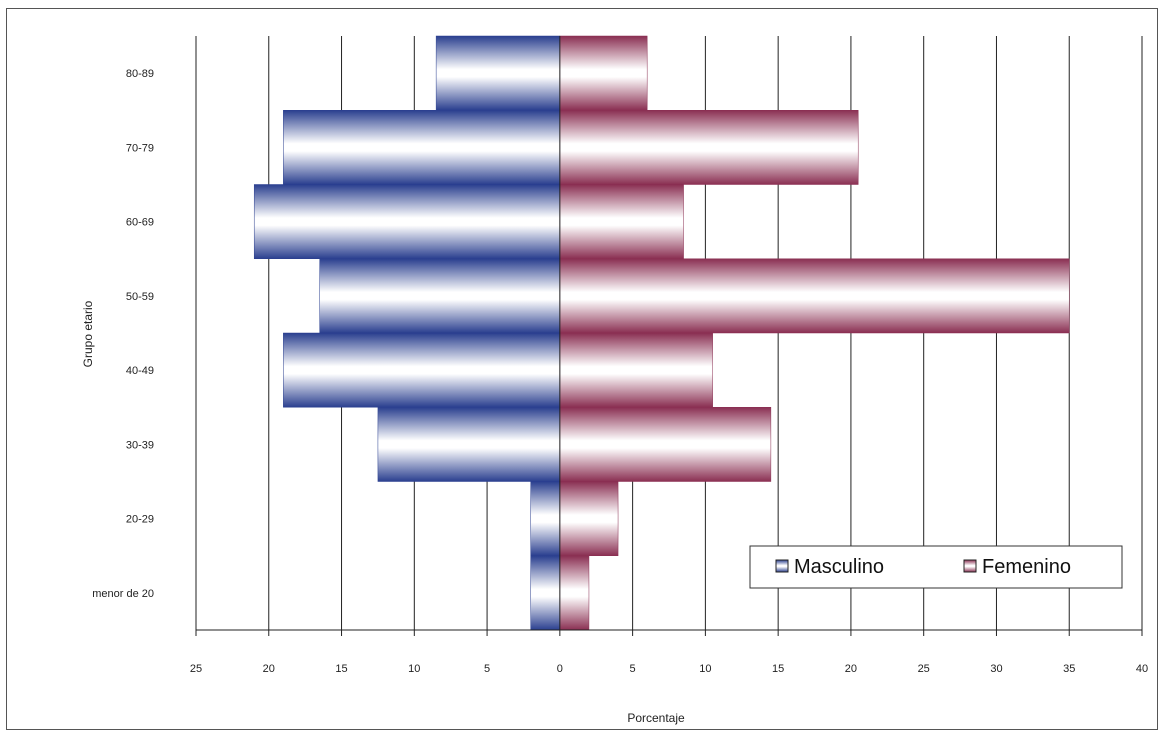  I want to click on legend-label-femenino: Femenino, so click(1026, 567).